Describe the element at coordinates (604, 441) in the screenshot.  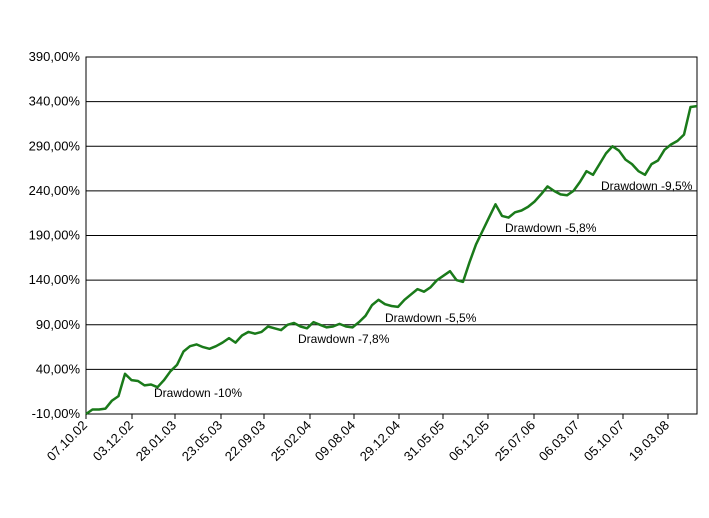
I see `x-tick-label: 05.10.07` at that location.